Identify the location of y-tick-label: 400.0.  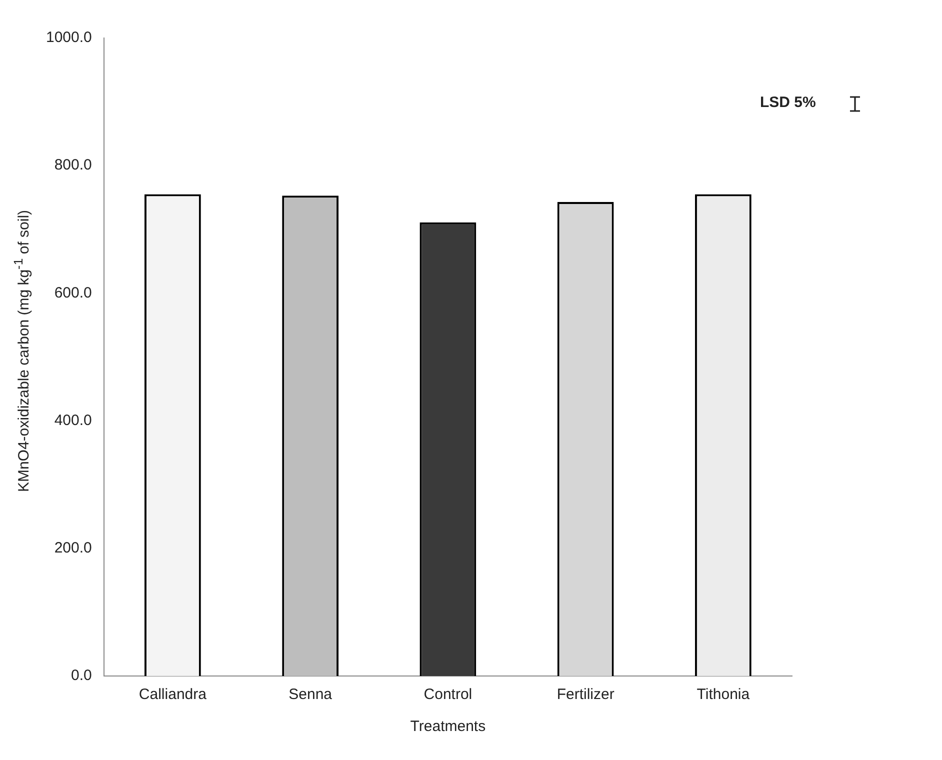
(73, 420).